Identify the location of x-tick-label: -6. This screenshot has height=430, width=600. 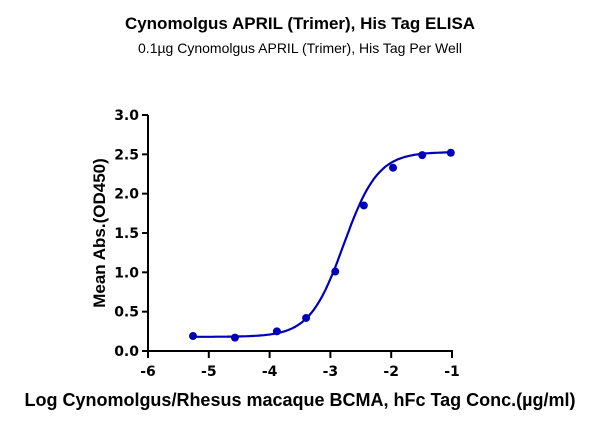
(148, 372).